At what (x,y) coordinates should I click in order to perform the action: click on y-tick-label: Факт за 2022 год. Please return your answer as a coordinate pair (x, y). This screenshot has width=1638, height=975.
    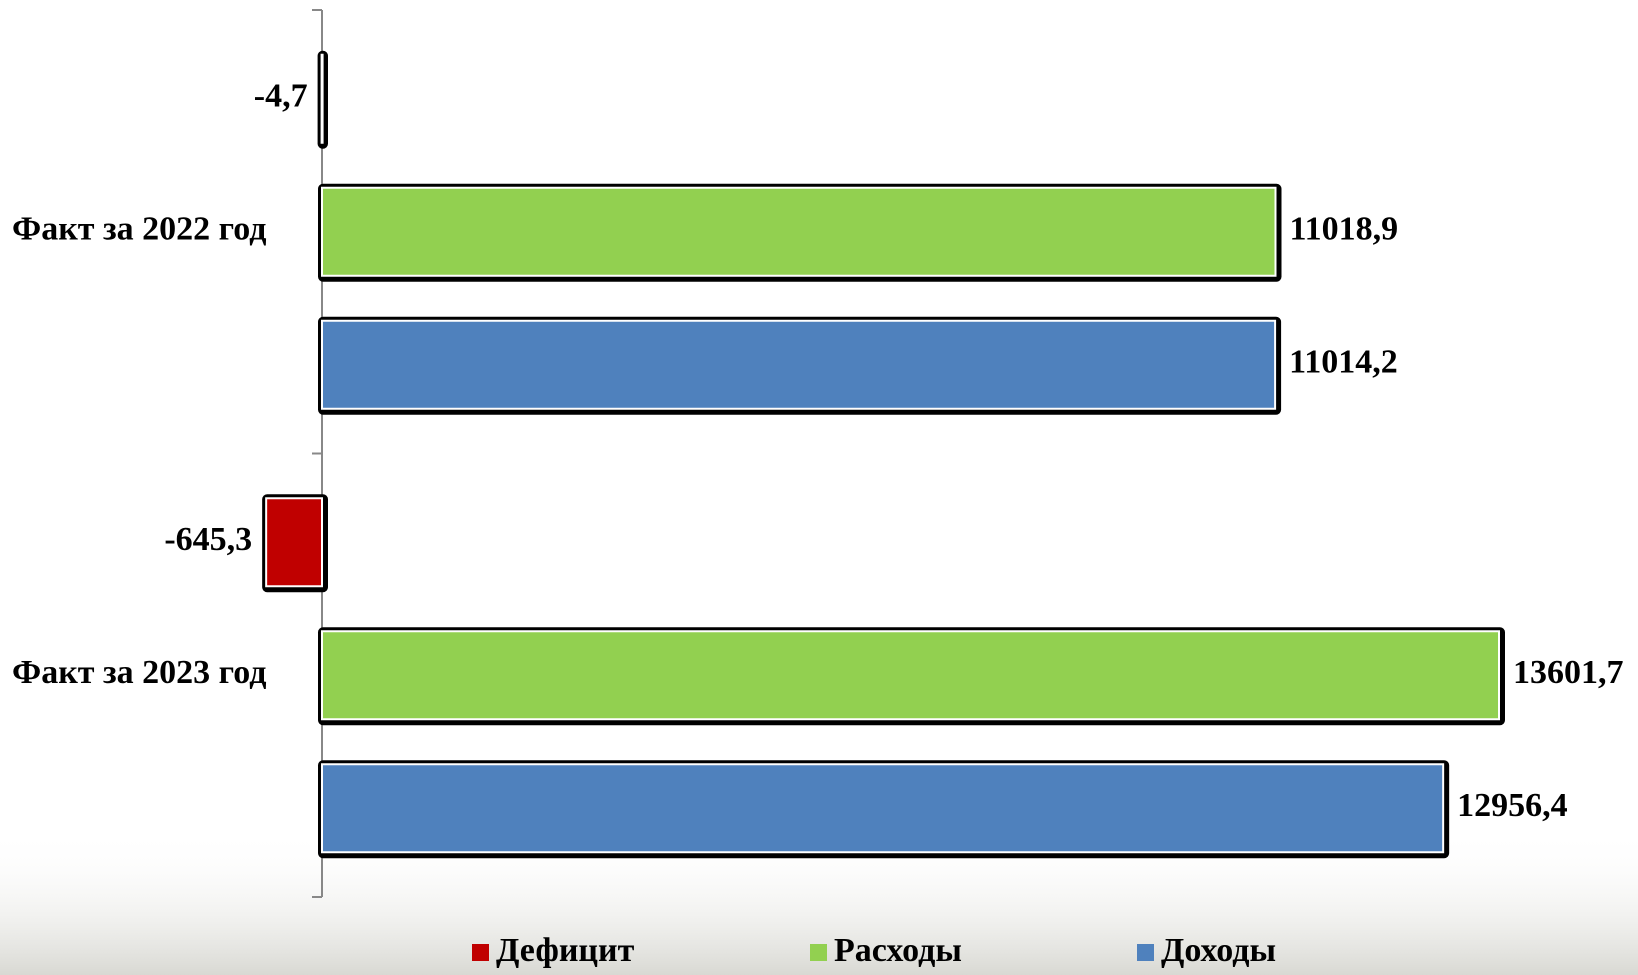
    Looking at the image, I should click on (139, 229).